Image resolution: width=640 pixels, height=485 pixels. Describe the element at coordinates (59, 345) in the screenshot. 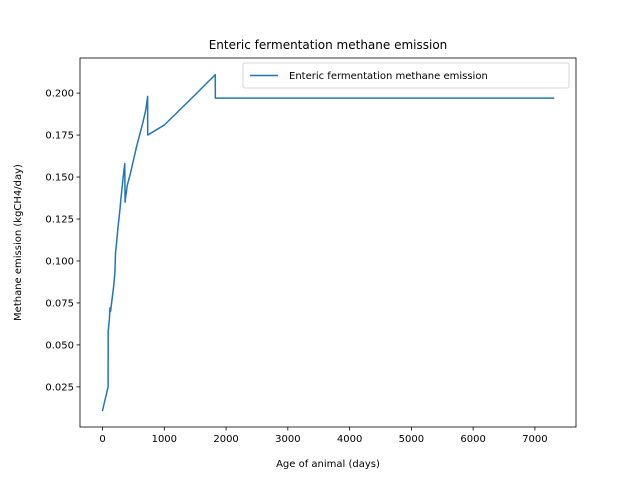

I see `y-tick-label: 0.050` at that location.